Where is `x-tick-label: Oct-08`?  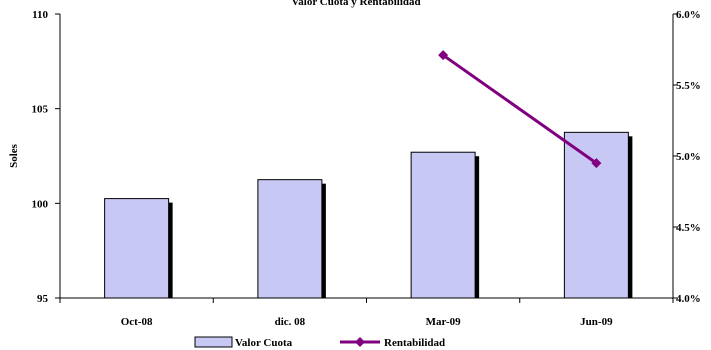 x-tick-label: Oct-08 is located at coordinates (137, 322).